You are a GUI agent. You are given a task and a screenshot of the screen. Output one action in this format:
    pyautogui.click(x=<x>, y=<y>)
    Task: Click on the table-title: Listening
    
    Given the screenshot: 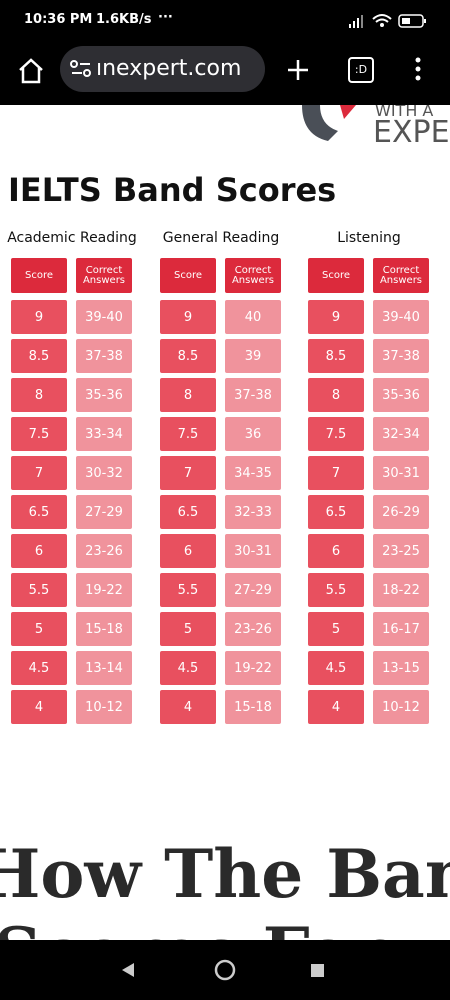 What is the action you would take?
    pyautogui.click(x=369, y=238)
    